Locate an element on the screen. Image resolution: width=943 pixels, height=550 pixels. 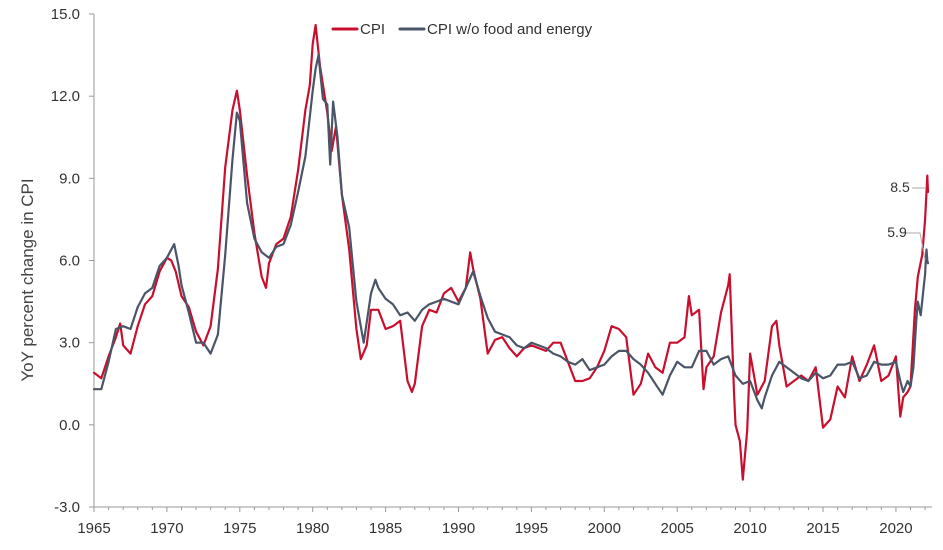
y-tick-label: 12.0 is located at coordinates (65, 96).